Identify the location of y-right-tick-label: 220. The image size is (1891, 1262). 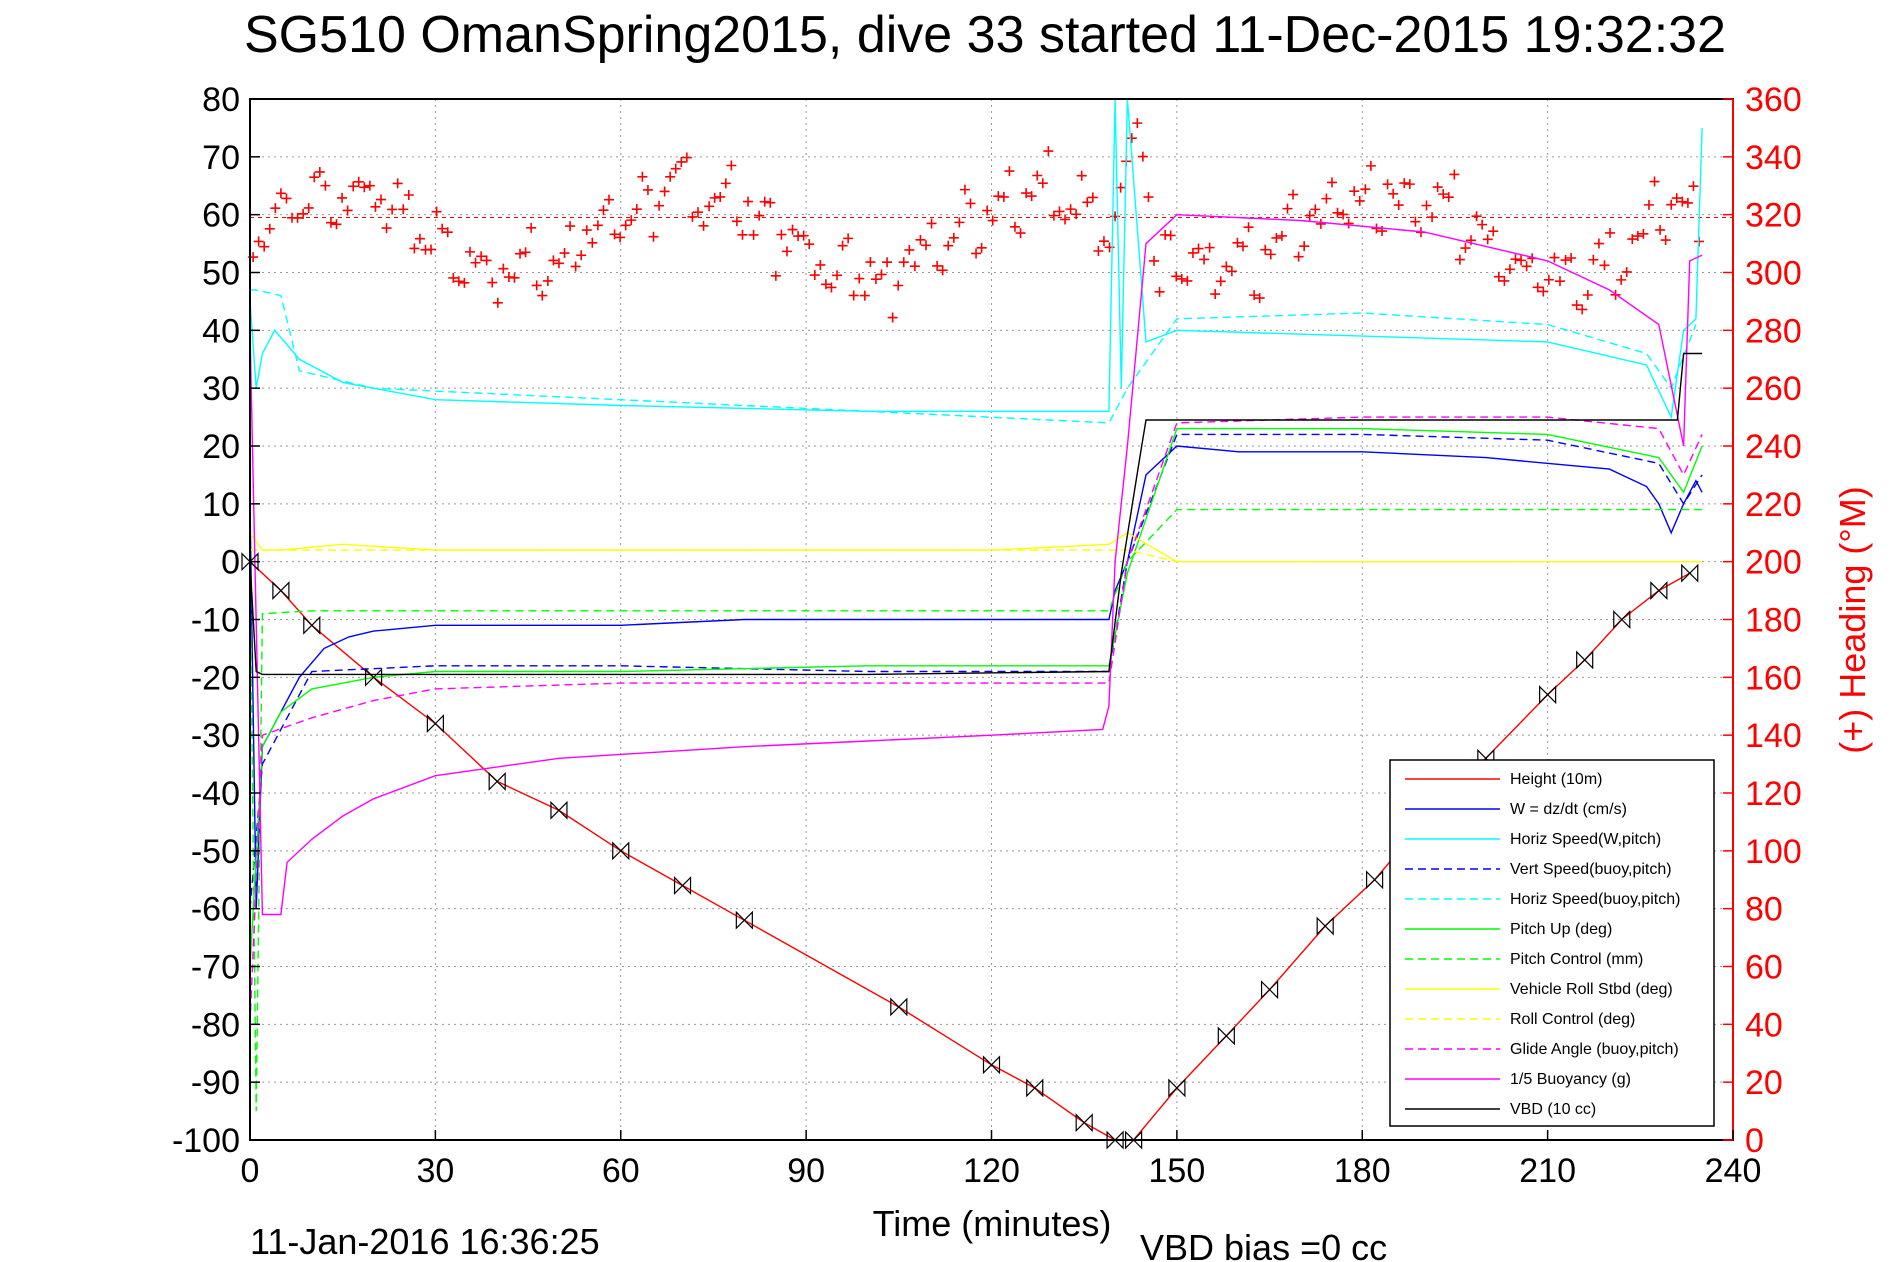
(1773, 505).